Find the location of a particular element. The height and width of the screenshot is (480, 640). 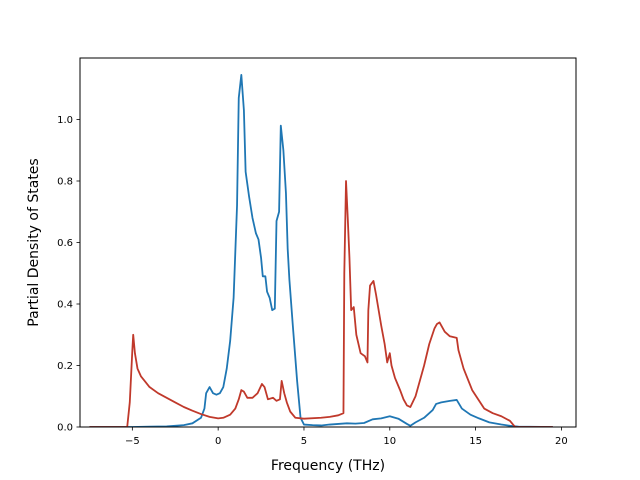

y-tick-label: 0.4 is located at coordinates (65, 305).